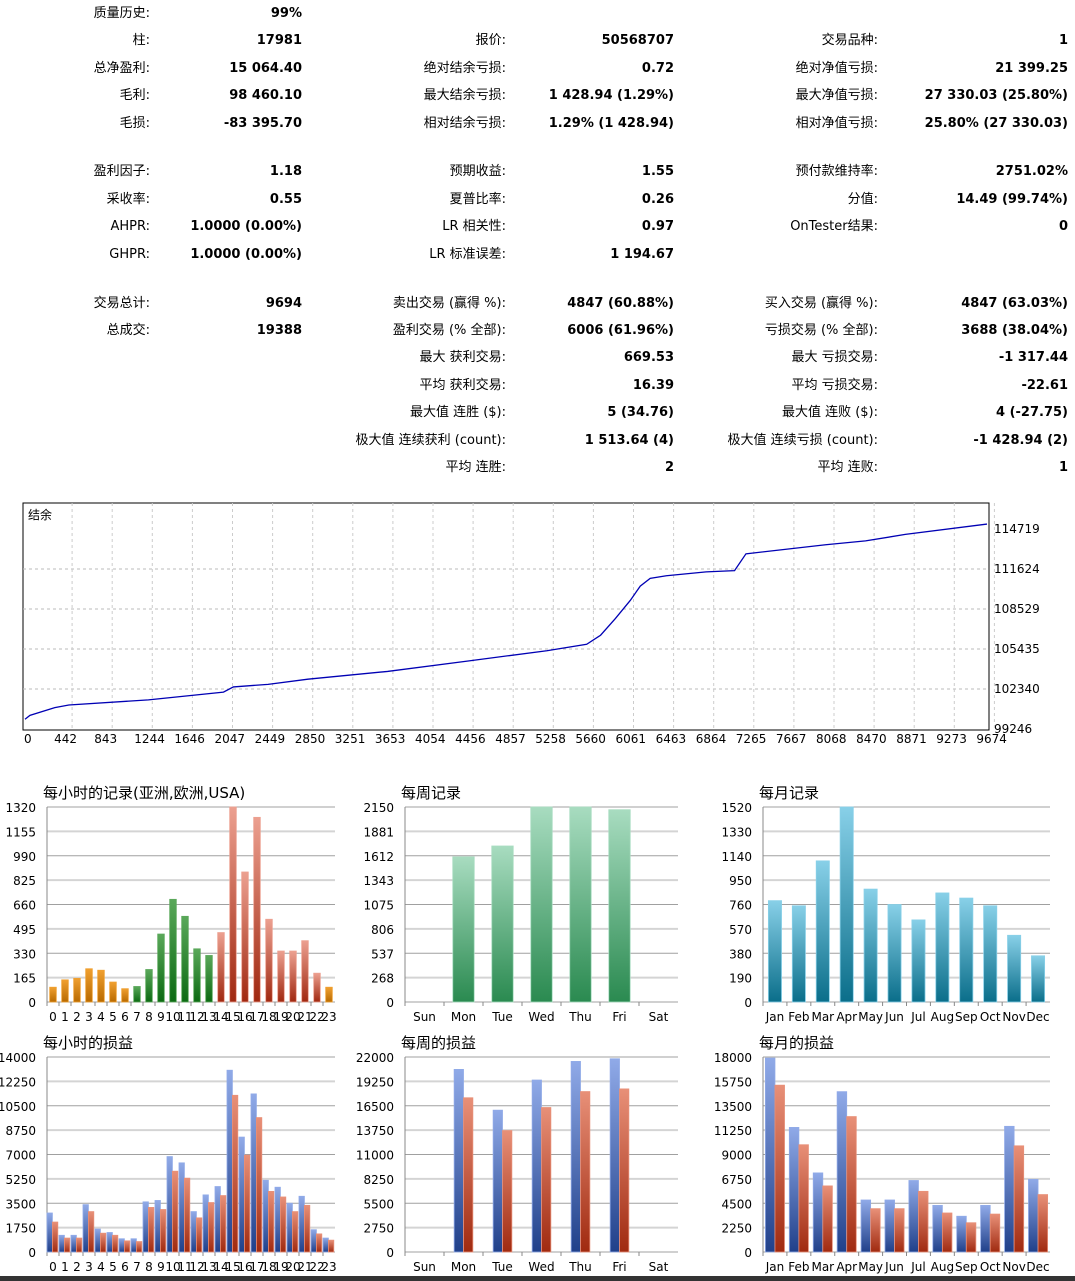 This screenshot has height=1281, width=1075. Describe the element at coordinates (1063, 467) in the screenshot. I see `stat-value: 1` at that location.